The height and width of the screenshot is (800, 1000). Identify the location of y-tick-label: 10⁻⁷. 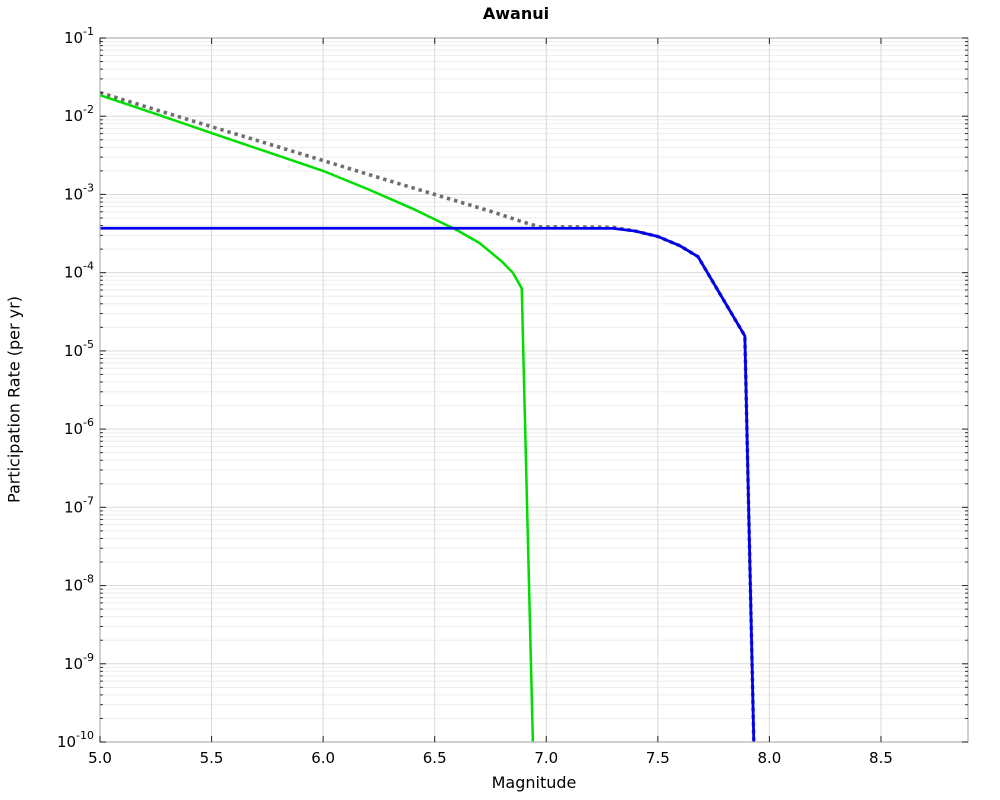
(79, 505).